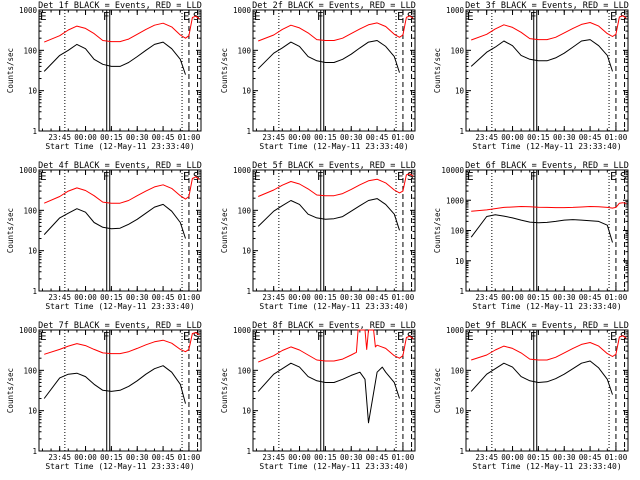  Describe the element at coordinates (196, 176) in the screenshot. I see `marker-label-s: S` at that location.